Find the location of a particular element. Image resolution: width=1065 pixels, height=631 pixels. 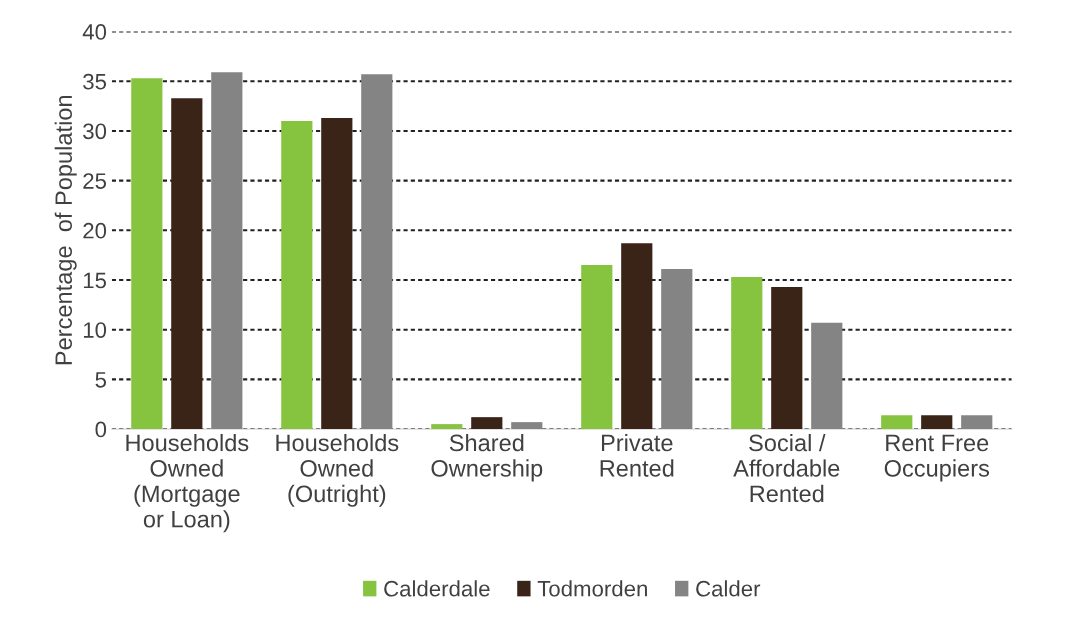

y-tick-label: 20 is located at coordinates (95, 230).